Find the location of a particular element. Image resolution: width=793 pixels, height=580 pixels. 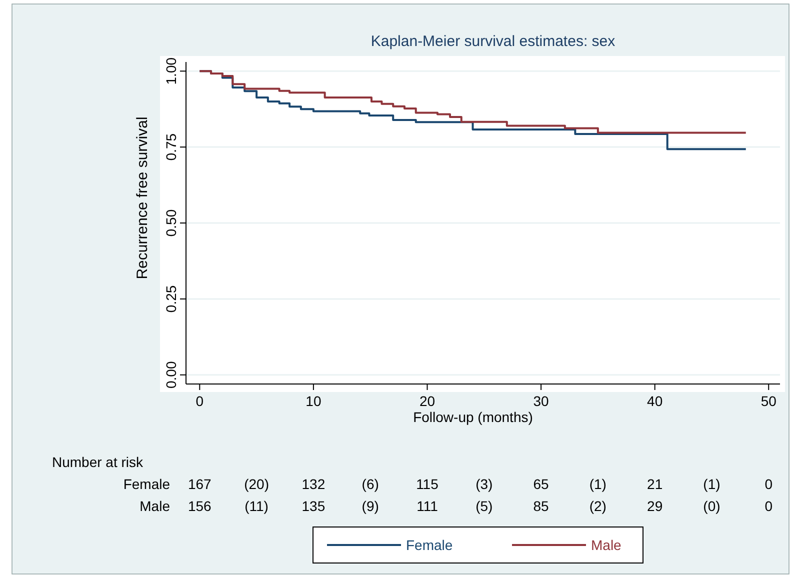

text: Female is located at coordinates (429, 545).